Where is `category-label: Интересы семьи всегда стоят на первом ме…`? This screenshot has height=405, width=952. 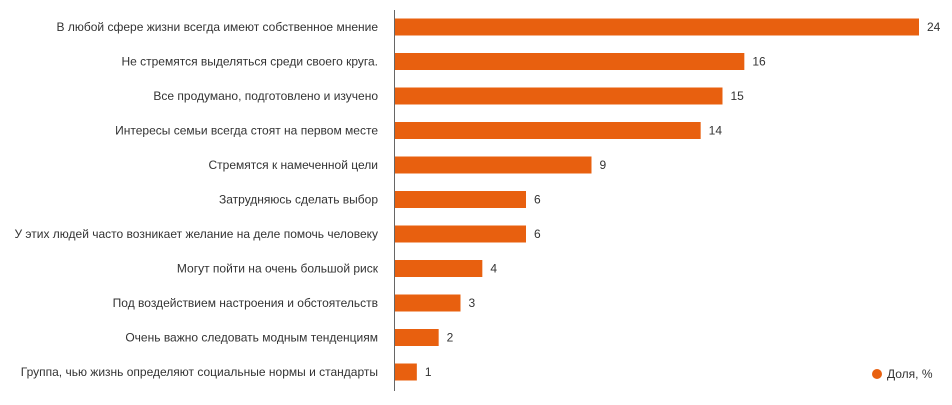 category-label: Интересы семьи всегда стоят на первом ме… is located at coordinates (246, 131).